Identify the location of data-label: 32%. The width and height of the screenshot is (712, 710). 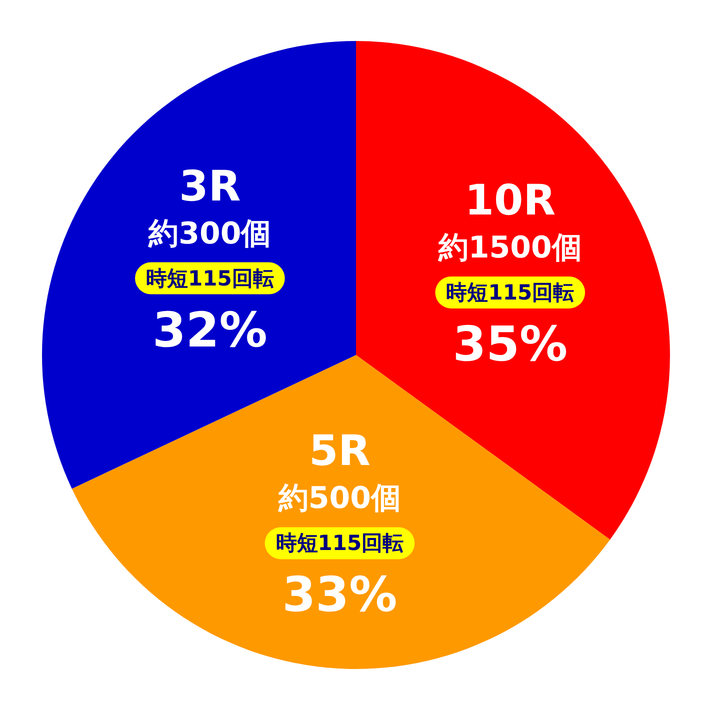
(210, 330).